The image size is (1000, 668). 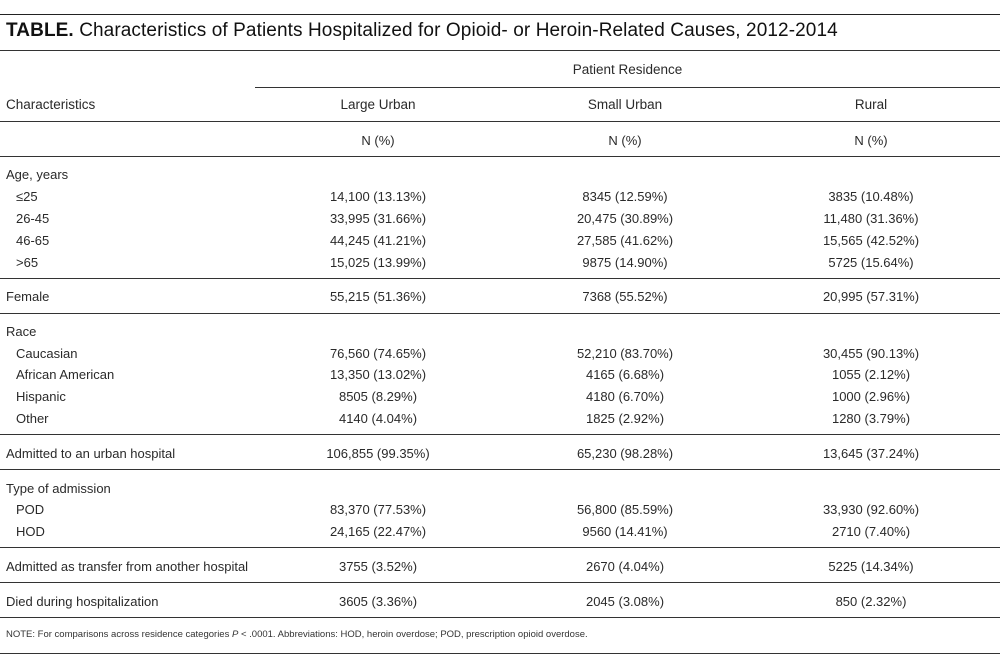 What do you see at coordinates (625, 104) in the screenshot?
I see `column-header-small-urban: Small Urban` at bounding box center [625, 104].